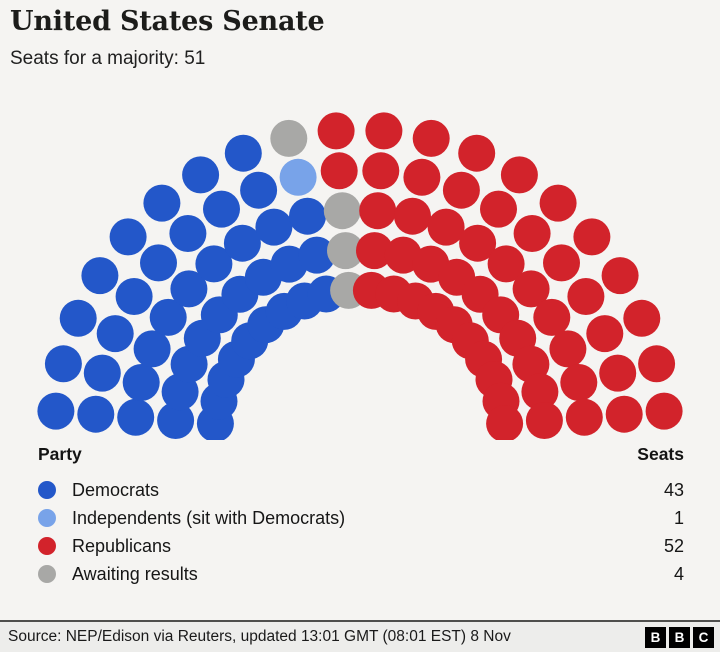 This screenshot has width=720, height=652. What do you see at coordinates (135, 573) in the screenshot?
I see `legend-label: Awaiting results` at bounding box center [135, 573].